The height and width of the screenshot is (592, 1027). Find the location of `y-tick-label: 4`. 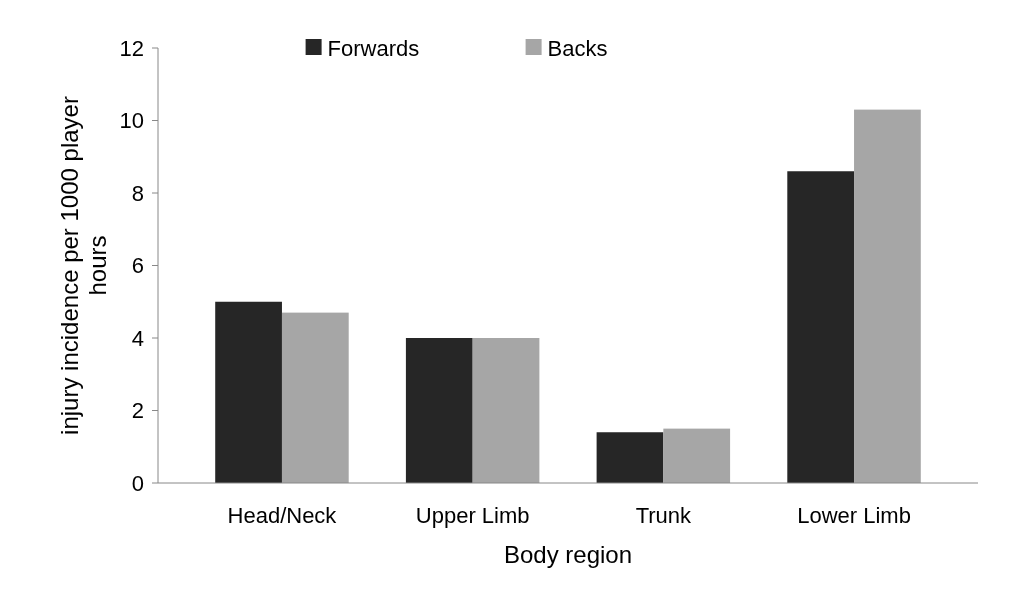

y-tick-label: 4 is located at coordinates (137, 338).